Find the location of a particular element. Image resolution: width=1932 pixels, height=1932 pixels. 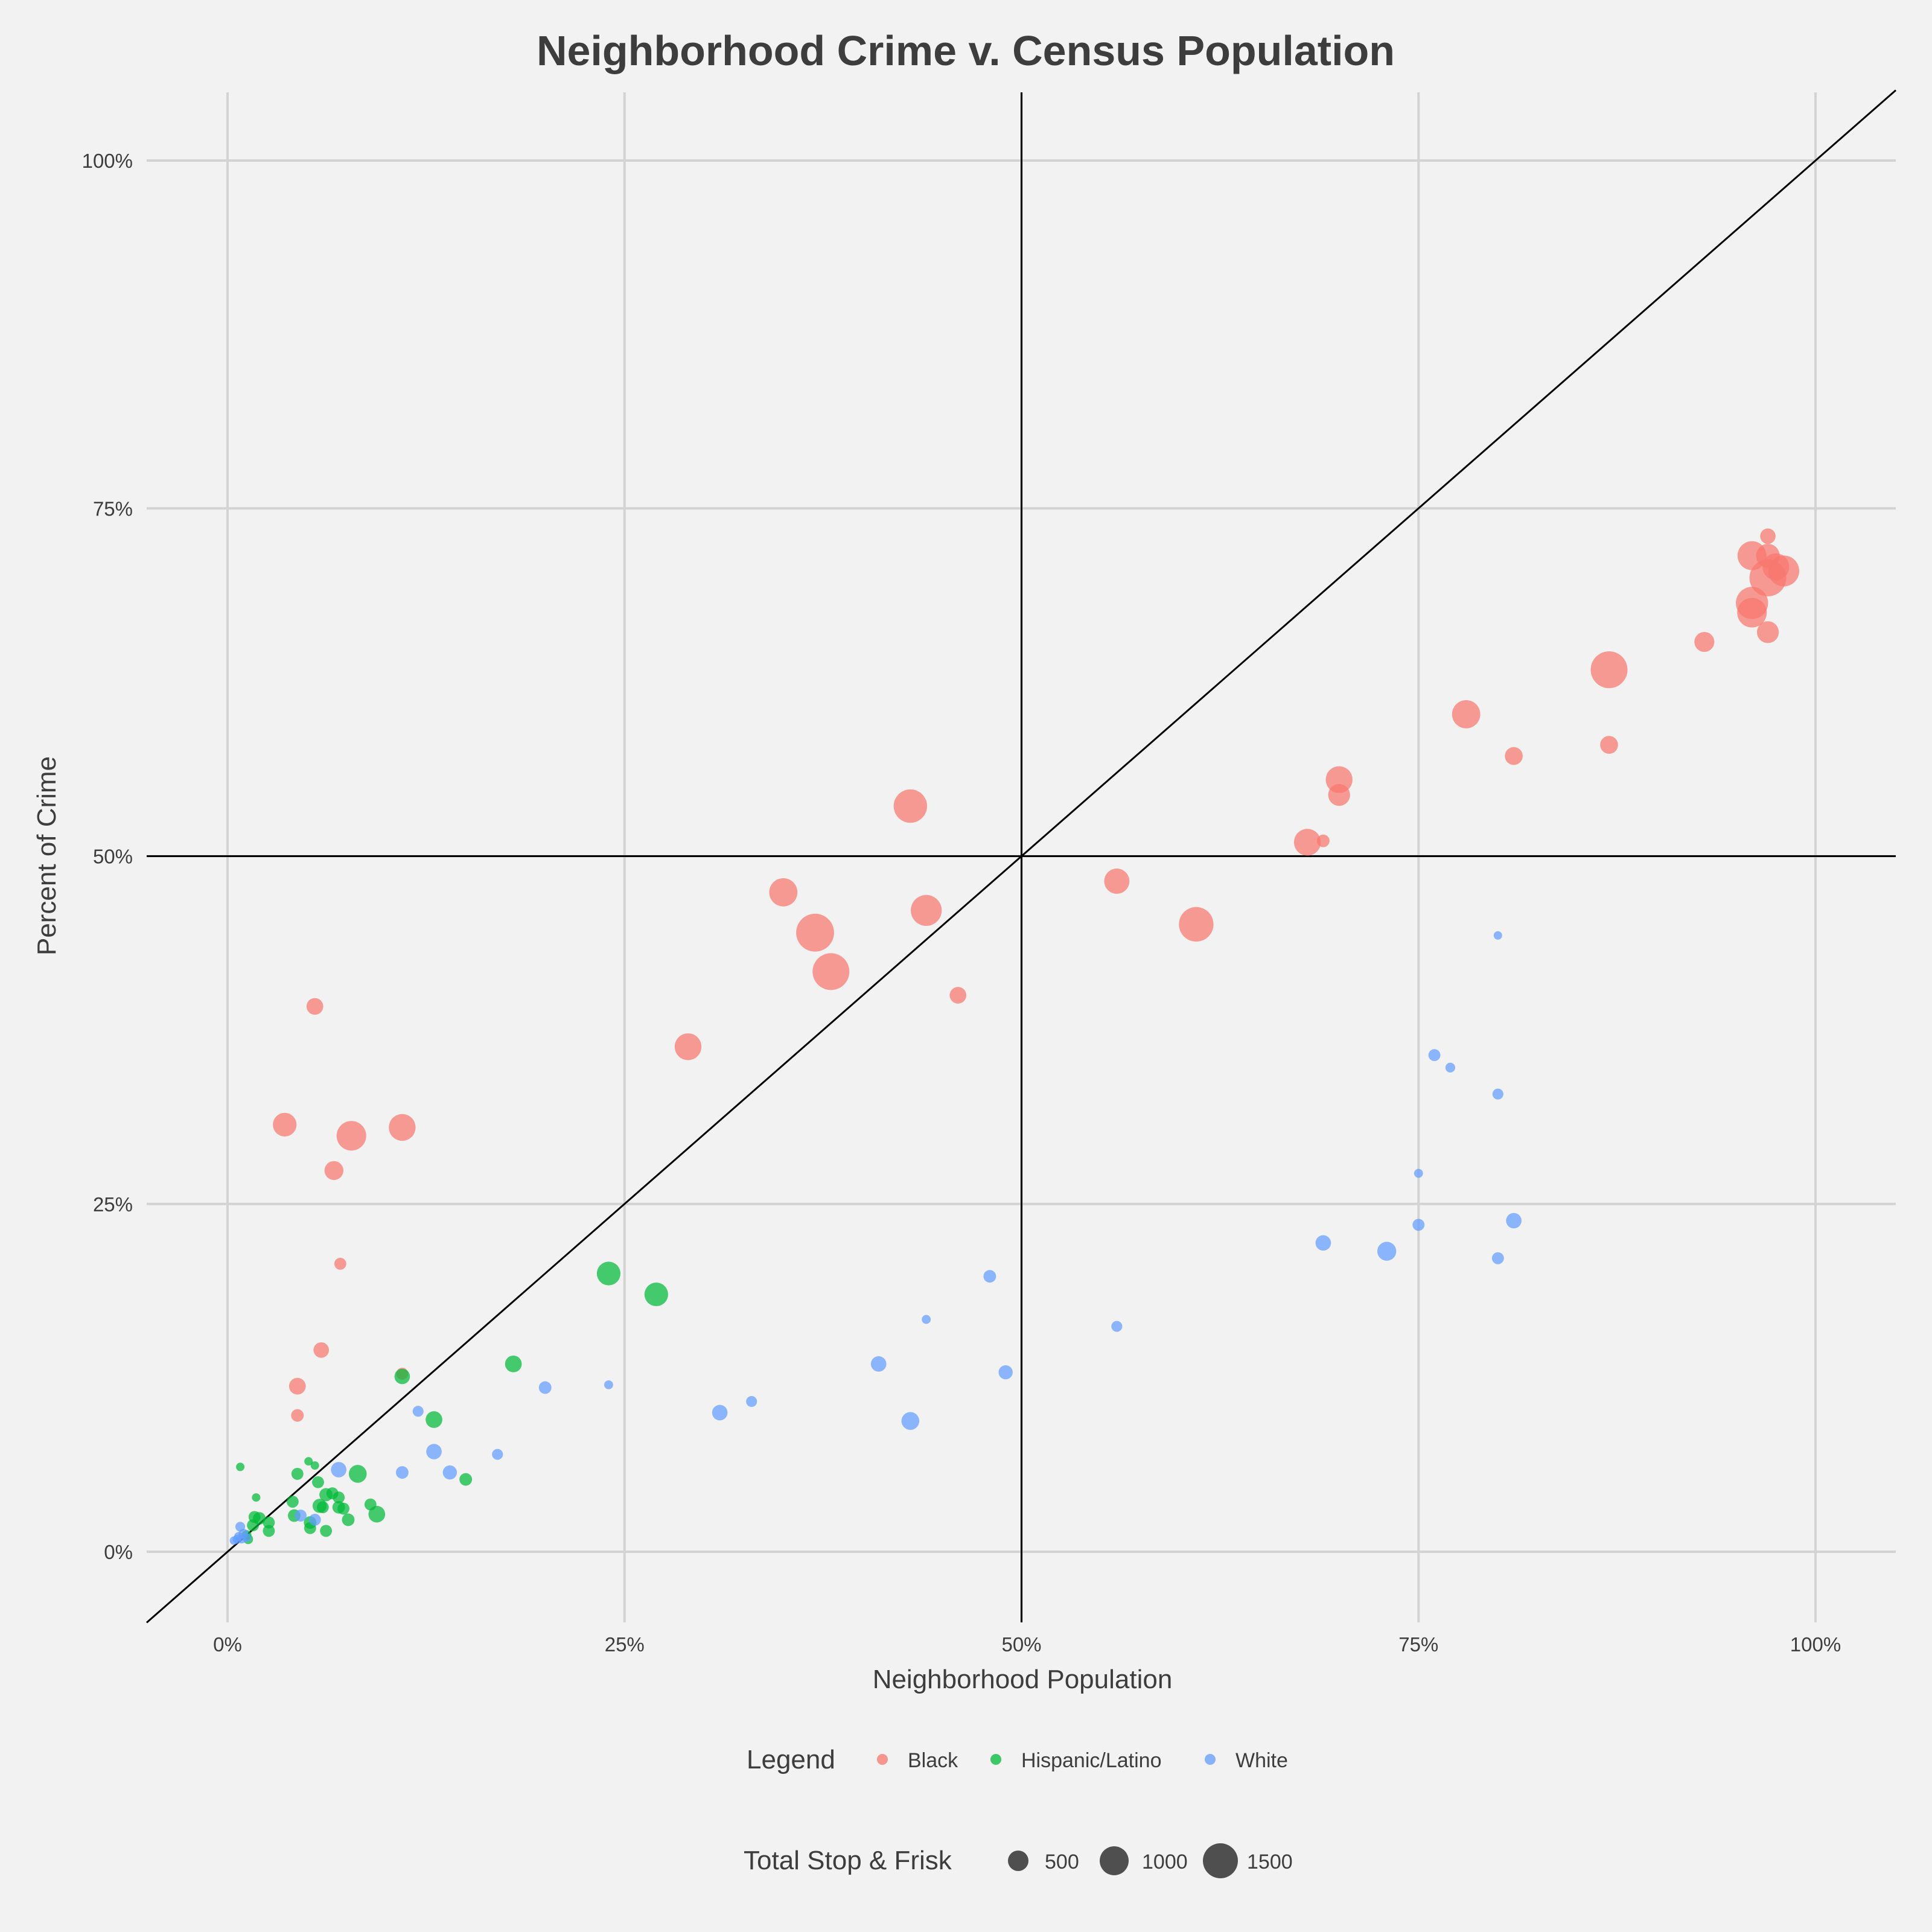

legend-size-label-1500: 1500 is located at coordinates (1270, 1862).